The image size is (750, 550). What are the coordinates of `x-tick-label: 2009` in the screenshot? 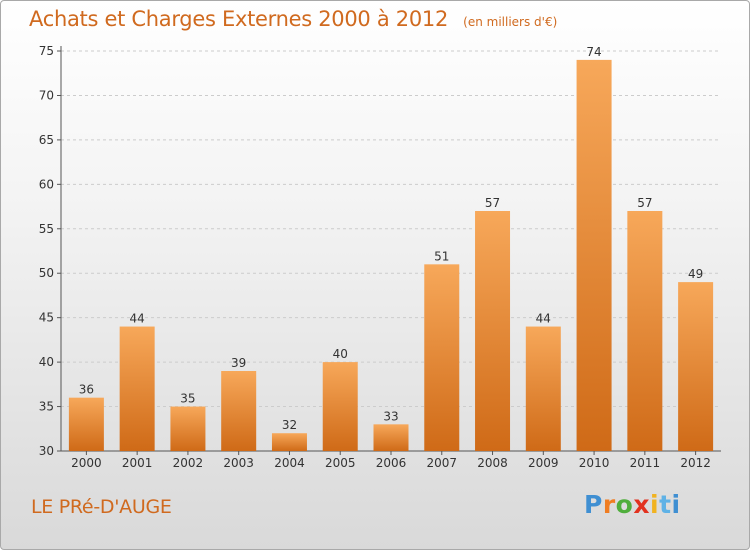 It's located at (543, 463).